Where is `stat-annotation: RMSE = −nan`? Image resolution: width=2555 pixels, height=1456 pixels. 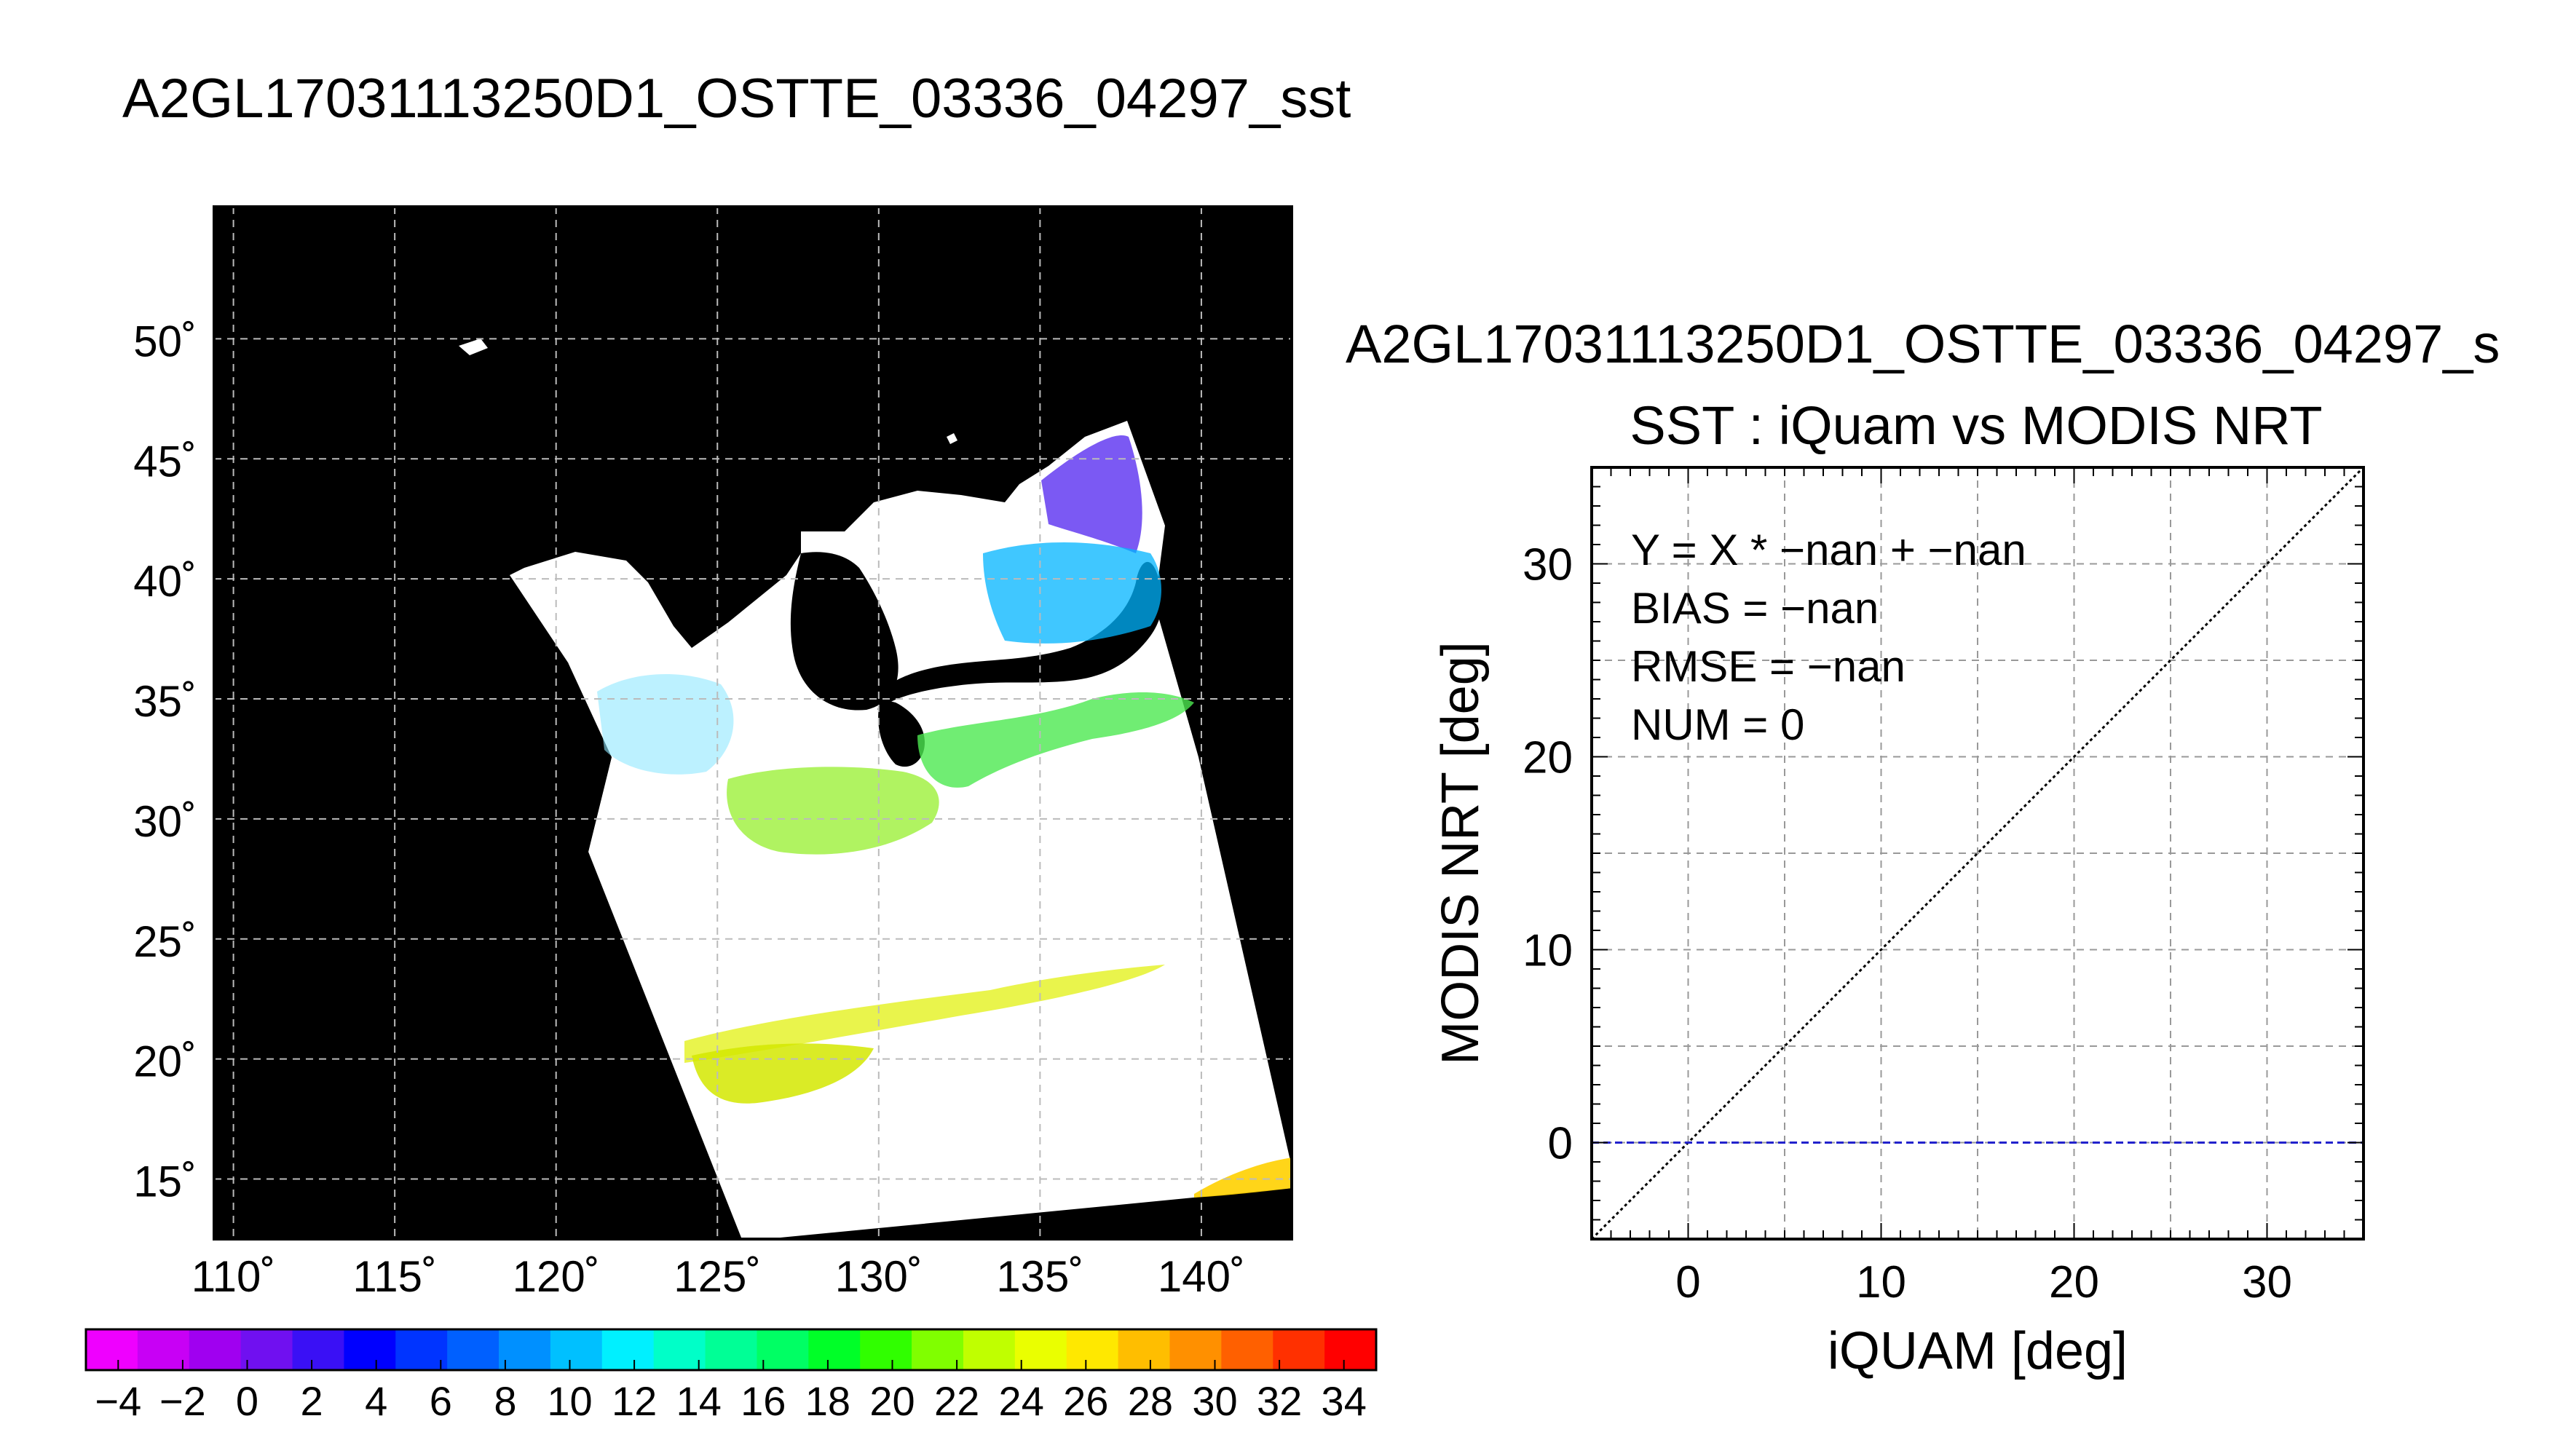 stat-annotation: RMSE = −nan is located at coordinates (1768, 666).